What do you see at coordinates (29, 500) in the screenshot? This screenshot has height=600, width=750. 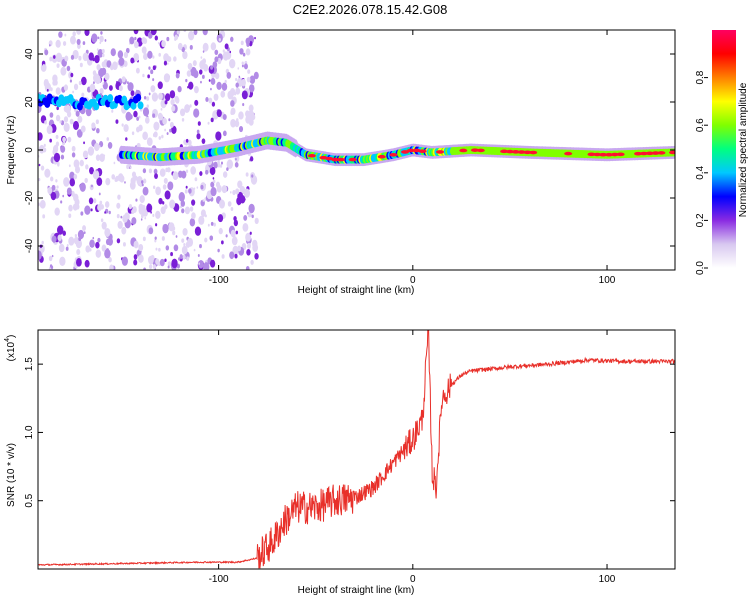 I see `snr-y-tick-label: 0.5` at bounding box center [29, 500].